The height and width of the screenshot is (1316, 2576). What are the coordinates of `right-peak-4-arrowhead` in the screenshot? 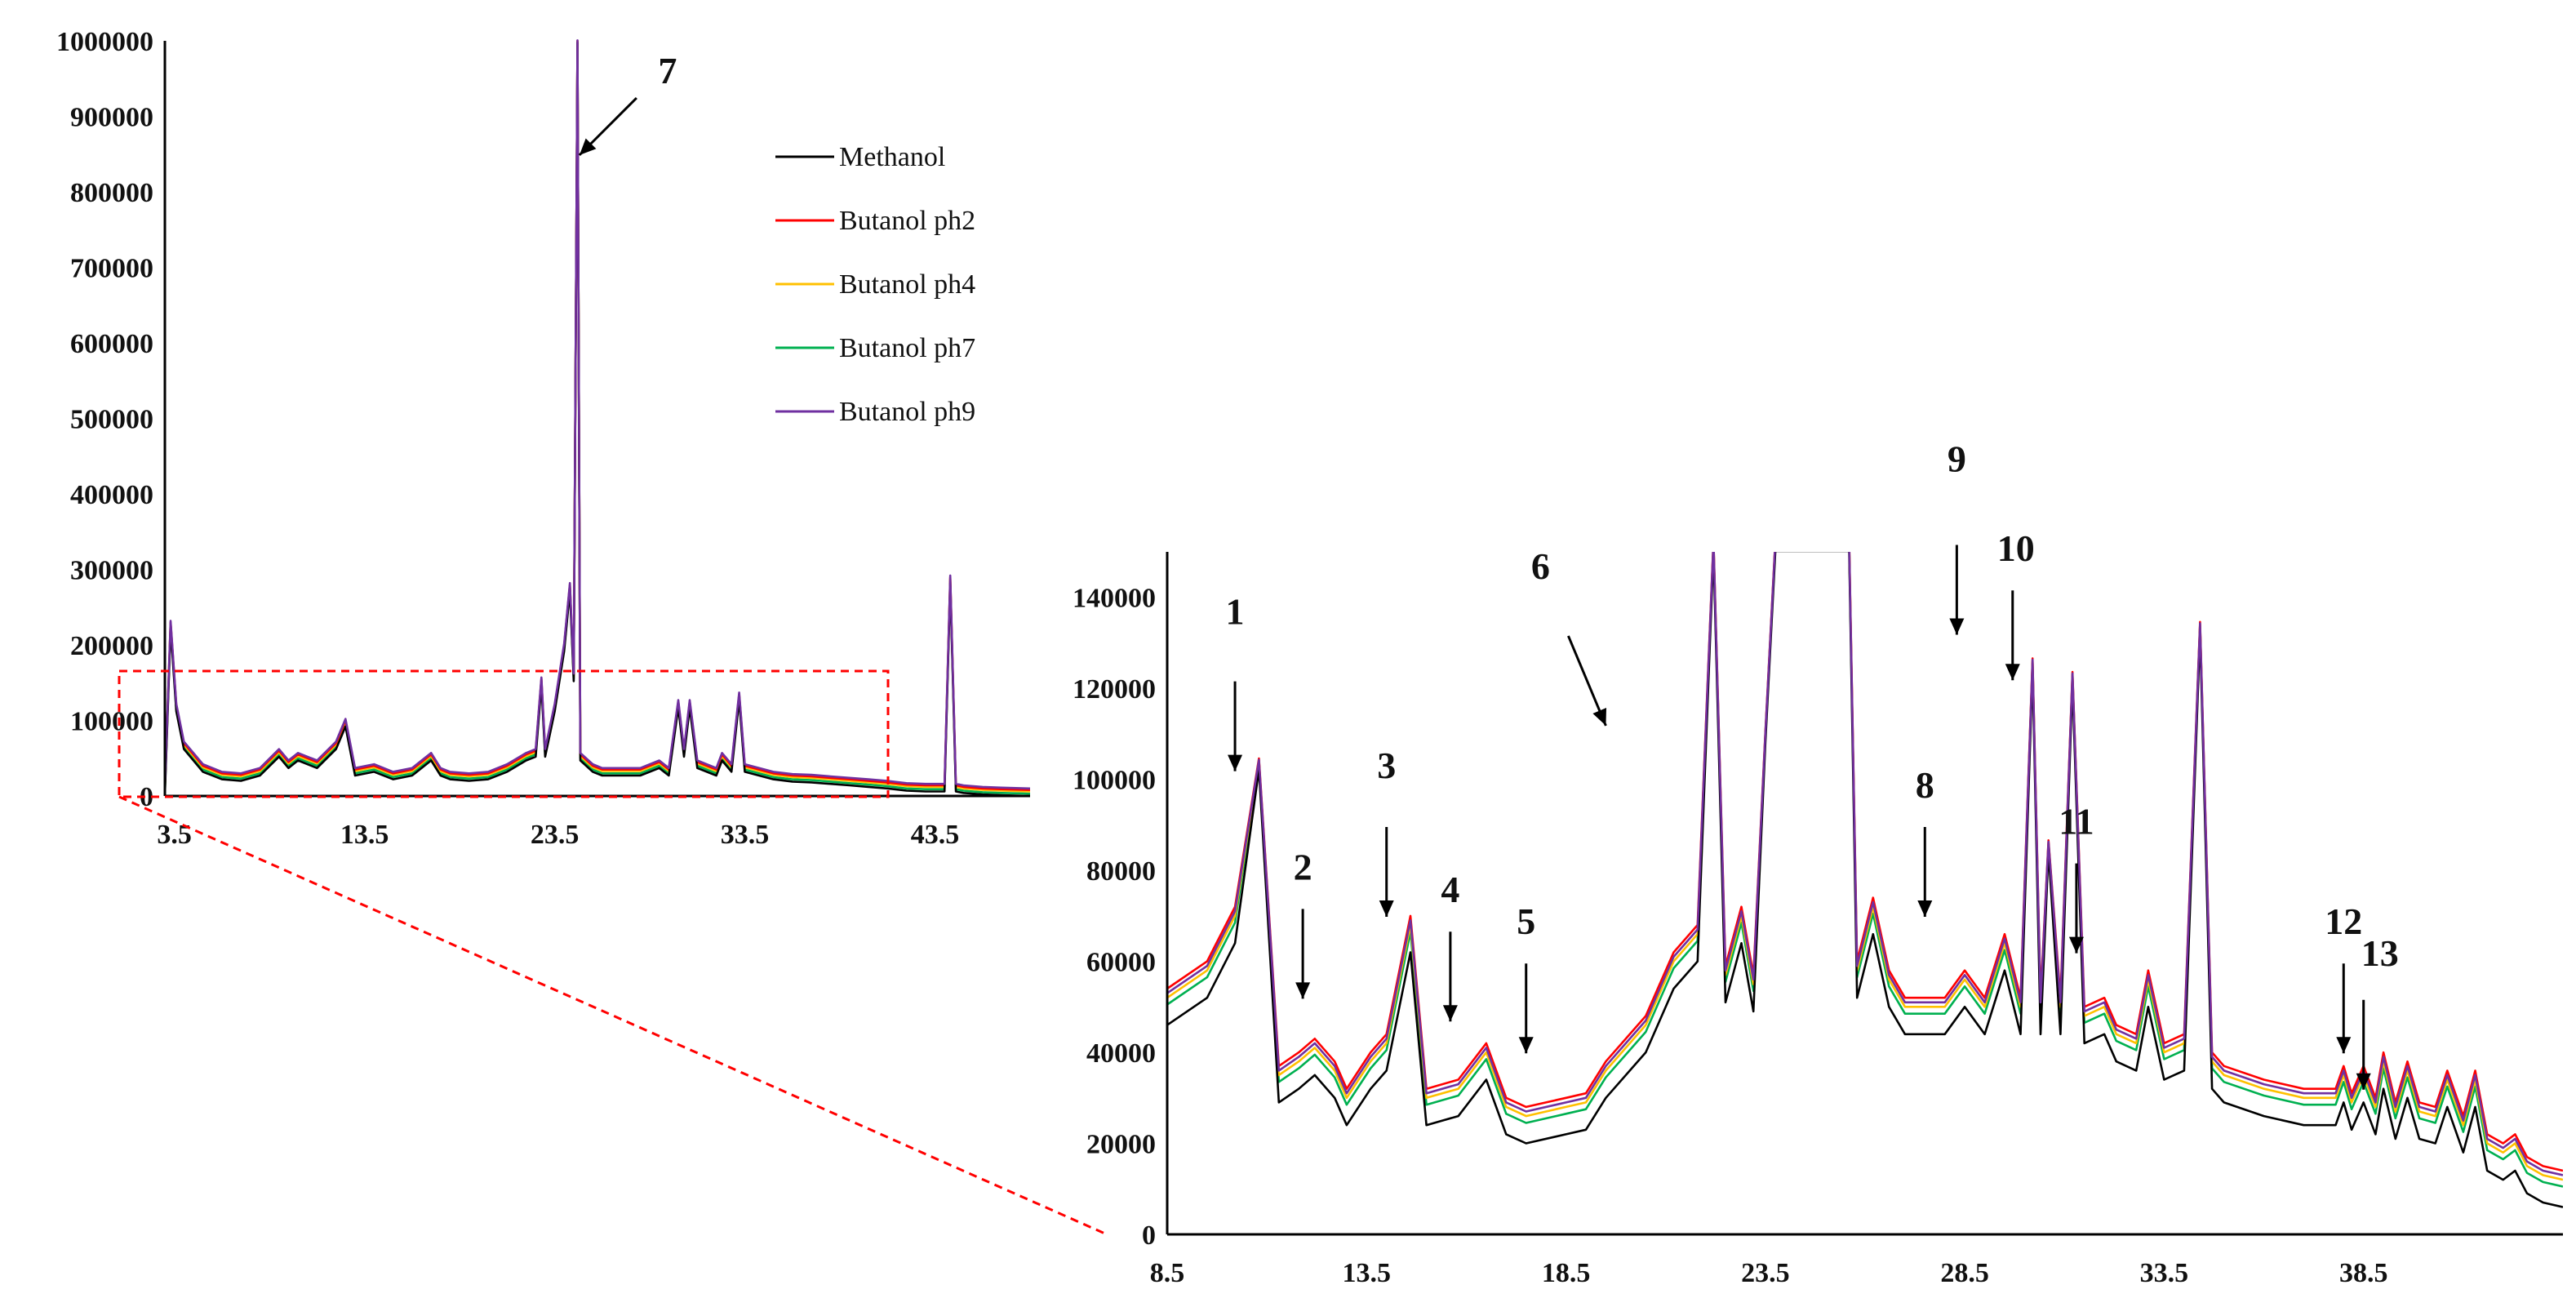 It's located at (1450, 1013).